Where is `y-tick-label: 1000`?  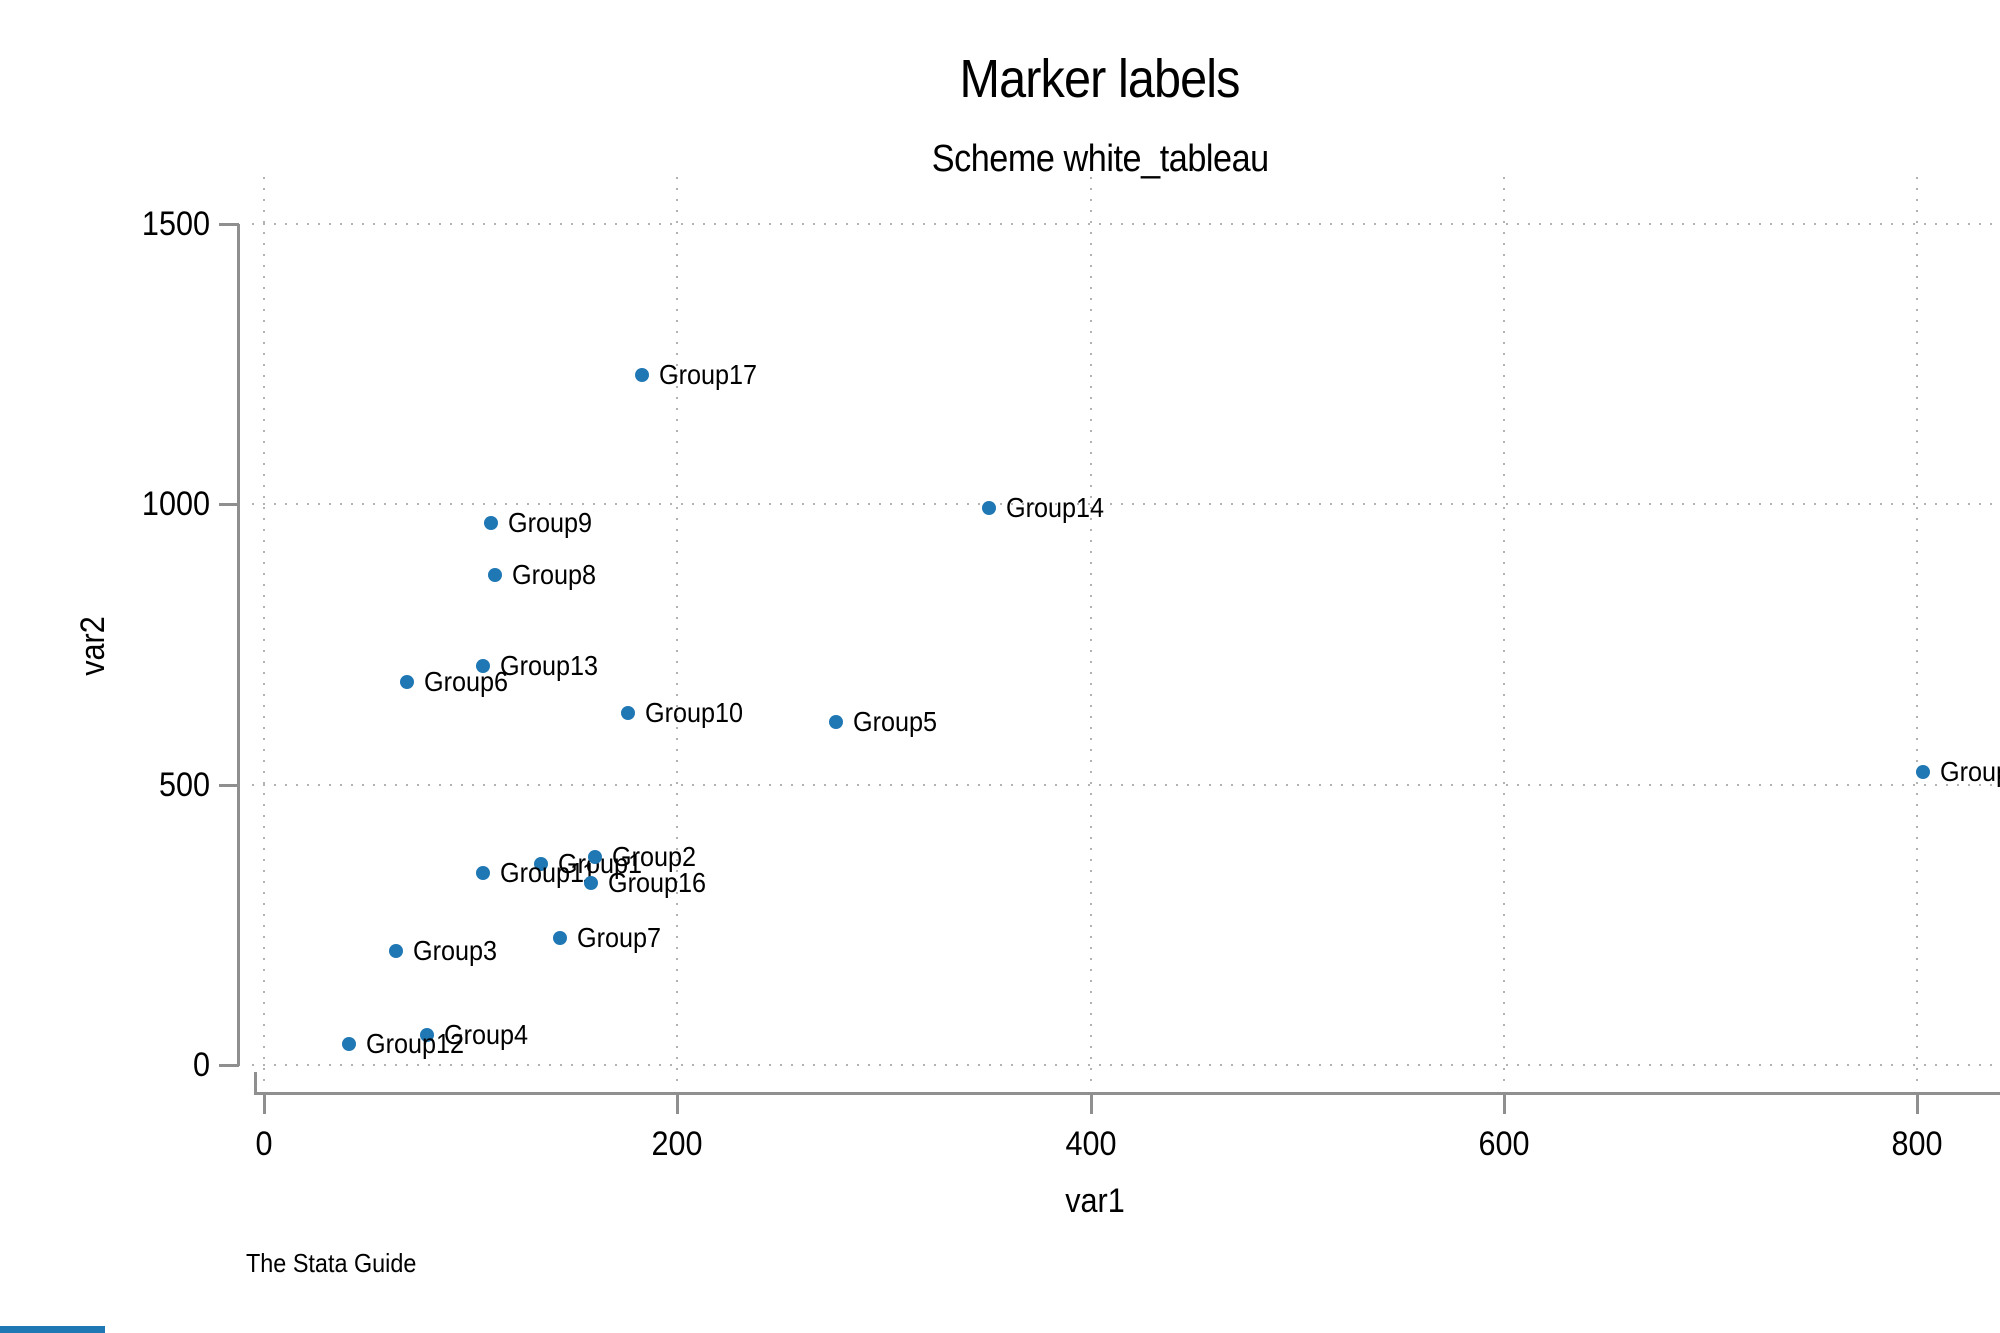 y-tick-label: 1000 is located at coordinates (175, 504).